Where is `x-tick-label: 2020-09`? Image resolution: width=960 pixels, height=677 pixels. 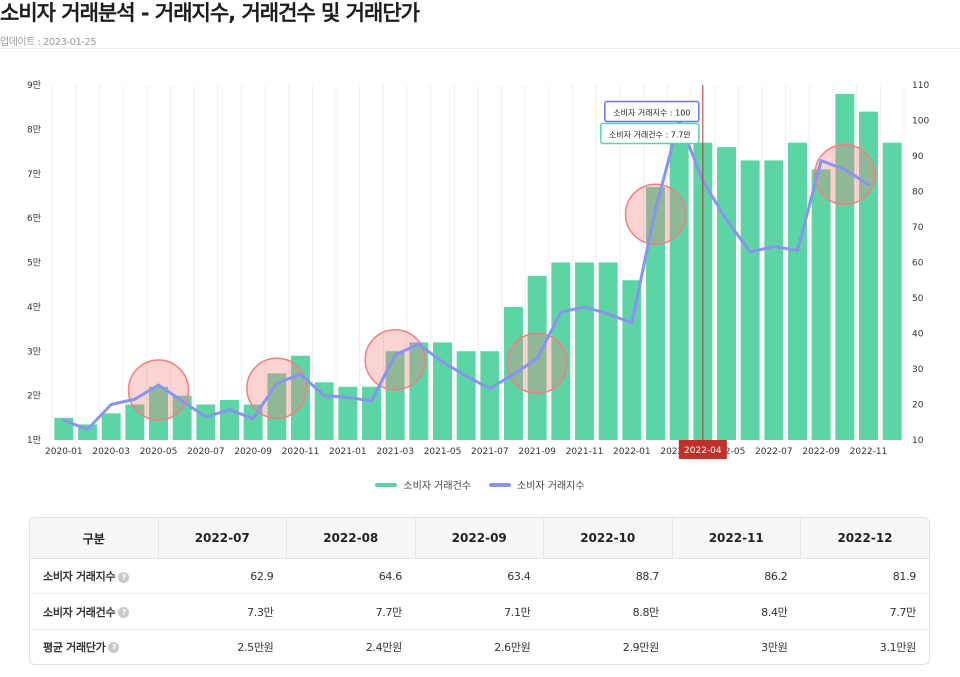
x-tick-label: 2020-09 is located at coordinates (253, 452).